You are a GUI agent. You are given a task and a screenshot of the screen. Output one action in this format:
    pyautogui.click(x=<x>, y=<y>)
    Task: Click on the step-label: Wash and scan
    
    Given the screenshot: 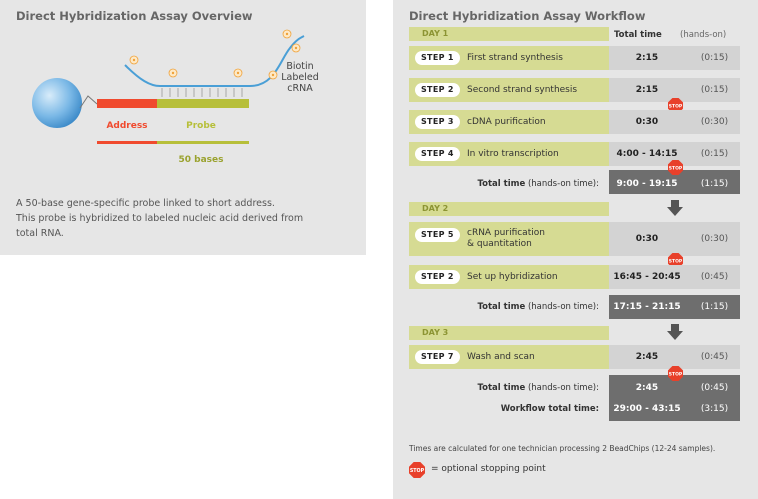 What is the action you would take?
    pyautogui.click(x=501, y=357)
    